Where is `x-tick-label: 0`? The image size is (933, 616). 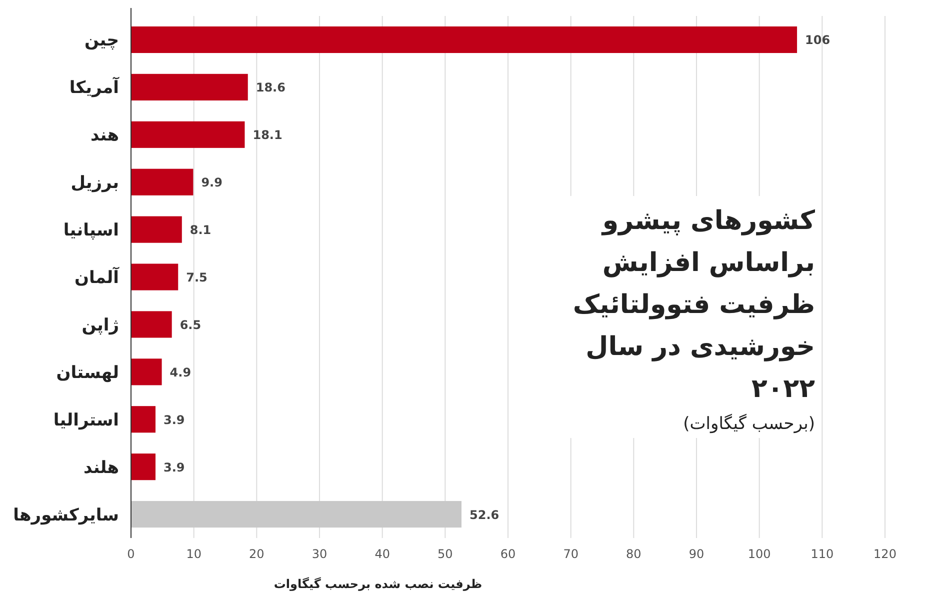 x-tick-label: 0 is located at coordinates (131, 554).